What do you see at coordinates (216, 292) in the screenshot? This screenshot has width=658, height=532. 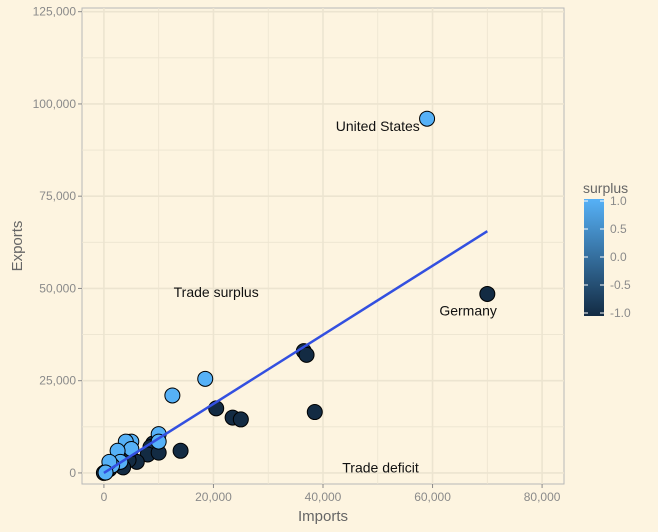 I see `annotation-label: Trade surplus` at bounding box center [216, 292].